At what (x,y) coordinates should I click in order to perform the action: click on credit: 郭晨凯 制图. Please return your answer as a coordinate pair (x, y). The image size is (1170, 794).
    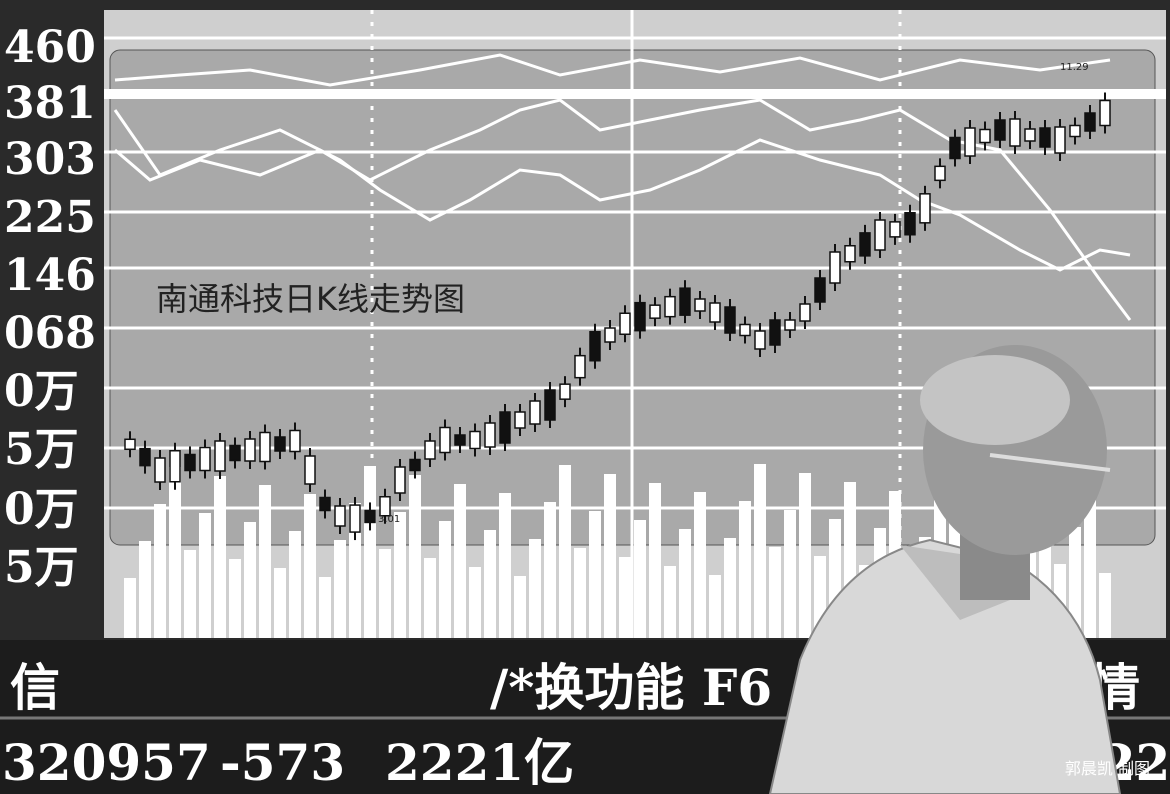
    Looking at the image, I should click on (1107, 768).